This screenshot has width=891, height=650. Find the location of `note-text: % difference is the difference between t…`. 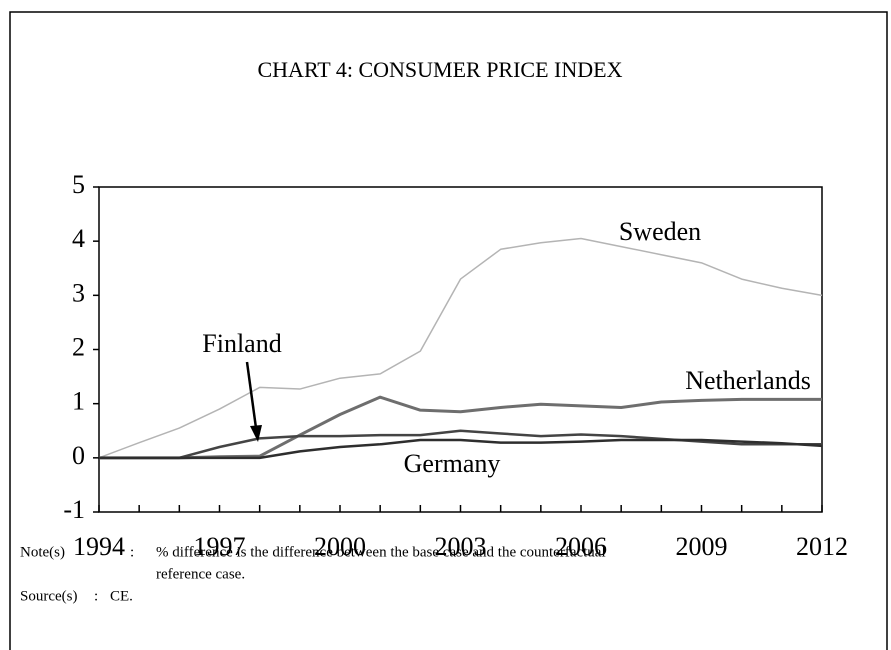

note-text: % difference is the difference between t… is located at coordinates (381, 552).